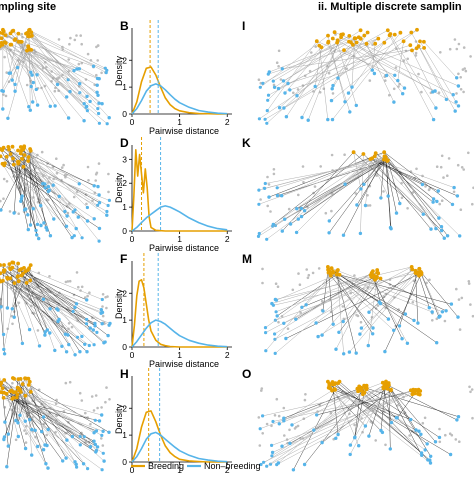  I want to click on panel-label: F, so click(123, 259).